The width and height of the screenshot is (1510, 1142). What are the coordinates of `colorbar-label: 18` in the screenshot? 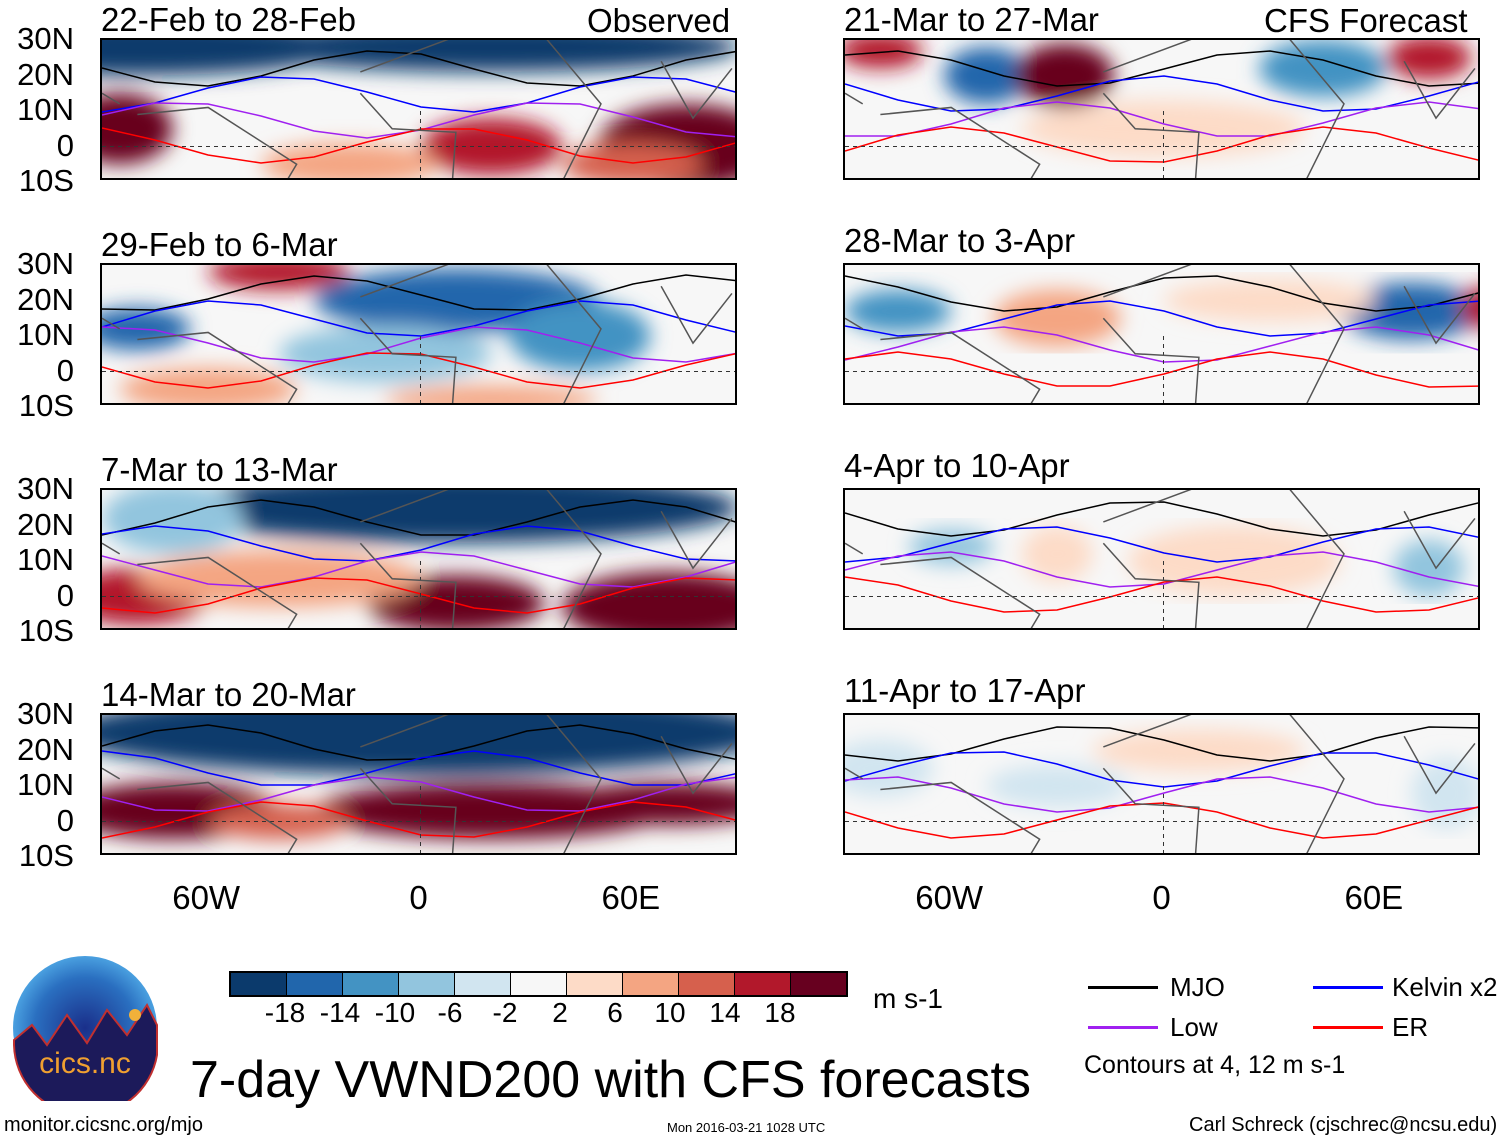 It's located at (780, 1012).